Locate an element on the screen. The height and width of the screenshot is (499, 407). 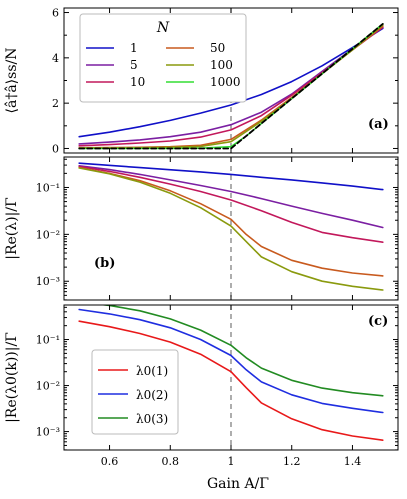
legend-label: 100 is located at coordinates (221, 65).